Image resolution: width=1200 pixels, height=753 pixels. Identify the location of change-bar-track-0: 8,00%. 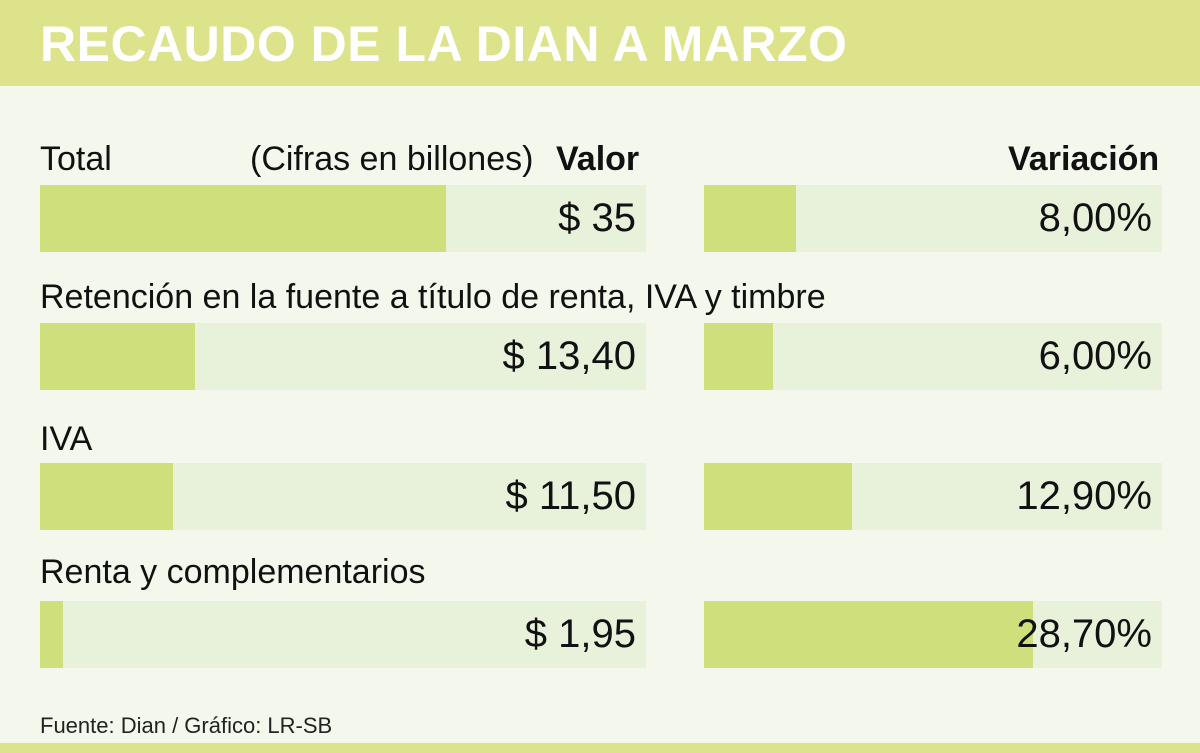
(933, 218).